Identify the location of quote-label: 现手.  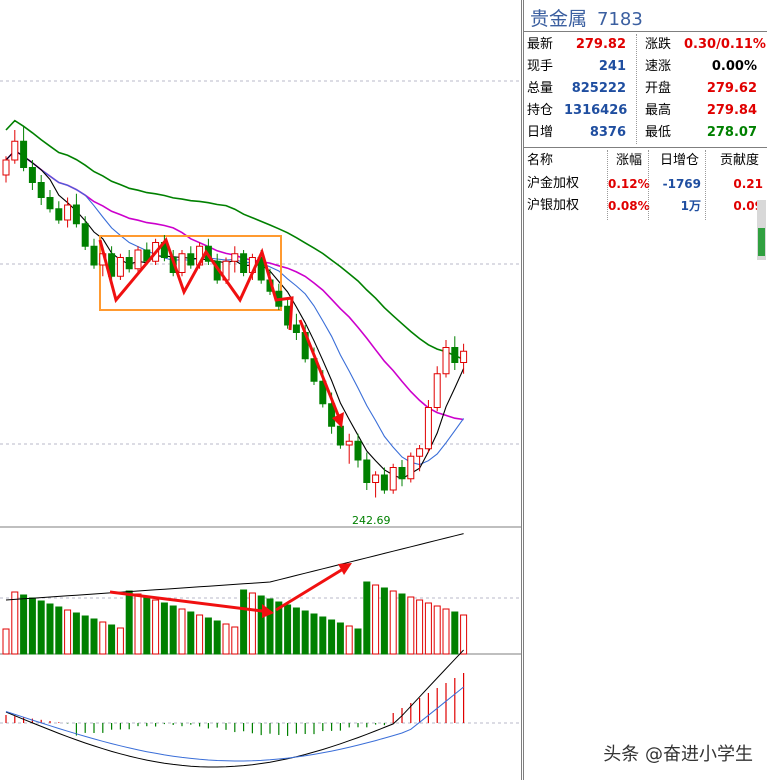
(540, 66).